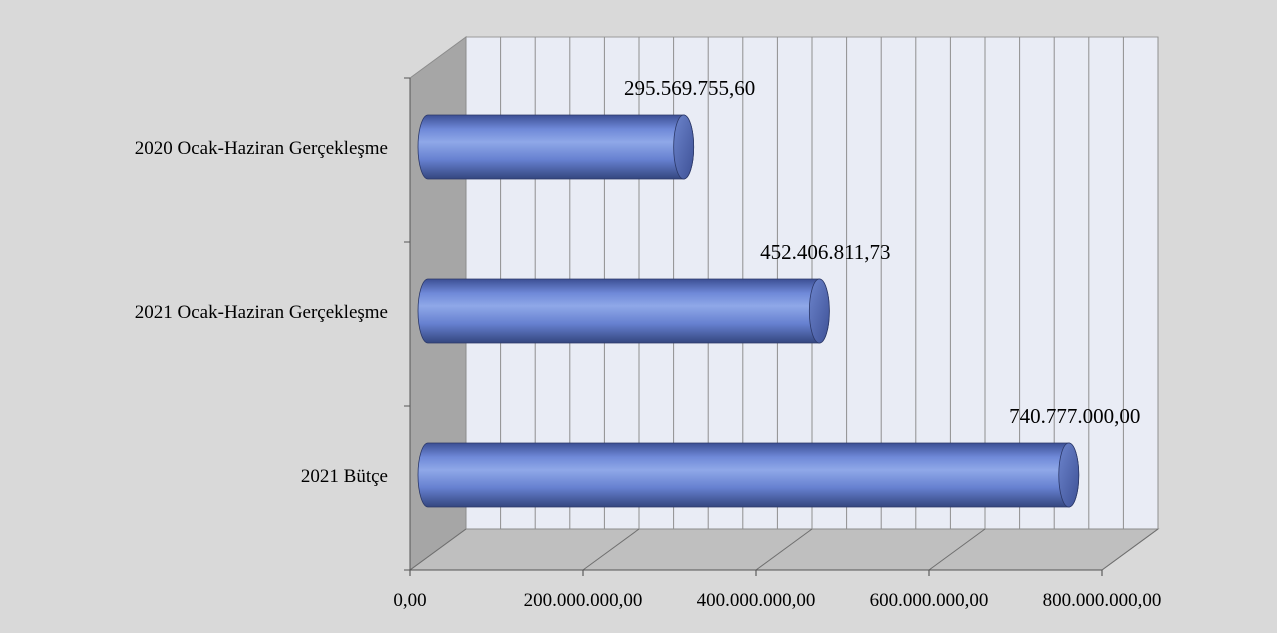 The height and width of the screenshot is (633, 1277). What do you see at coordinates (689, 88) in the screenshot?
I see `data-label: 295.569.755,60` at bounding box center [689, 88].